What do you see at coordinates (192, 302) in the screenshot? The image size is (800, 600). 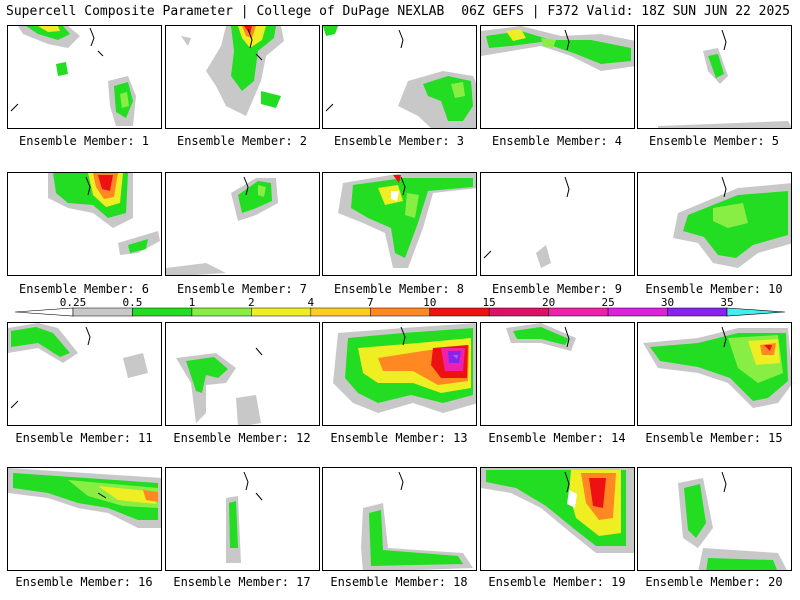 I see `colorbar-tick-label: 1` at bounding box center [192, 302].